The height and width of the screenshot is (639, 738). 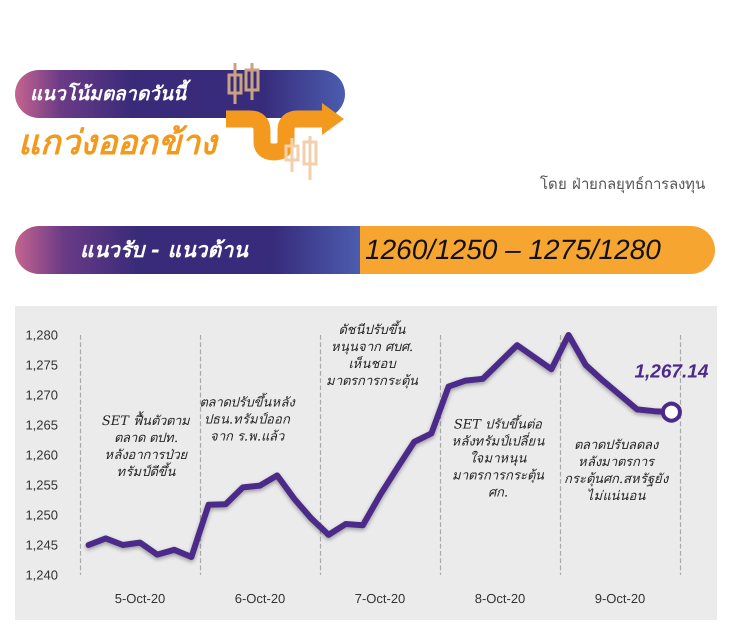 I want to click on chart-subtitle: แกว่งออกข้าง, so click(x=117, y=143).